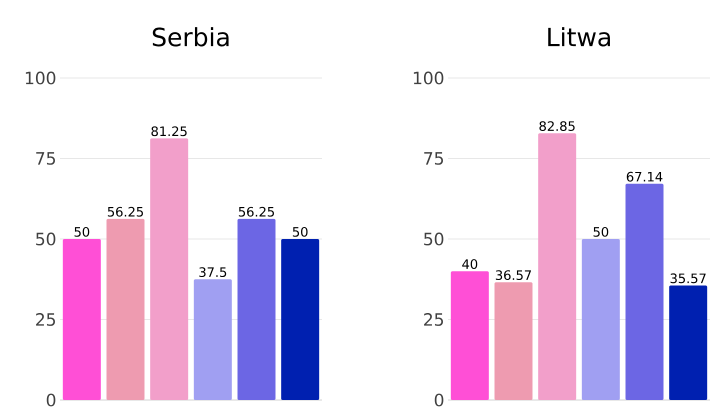 This screenshot has width=715, height=418. I want to click on data-label: 36.57, so click(513, 275).